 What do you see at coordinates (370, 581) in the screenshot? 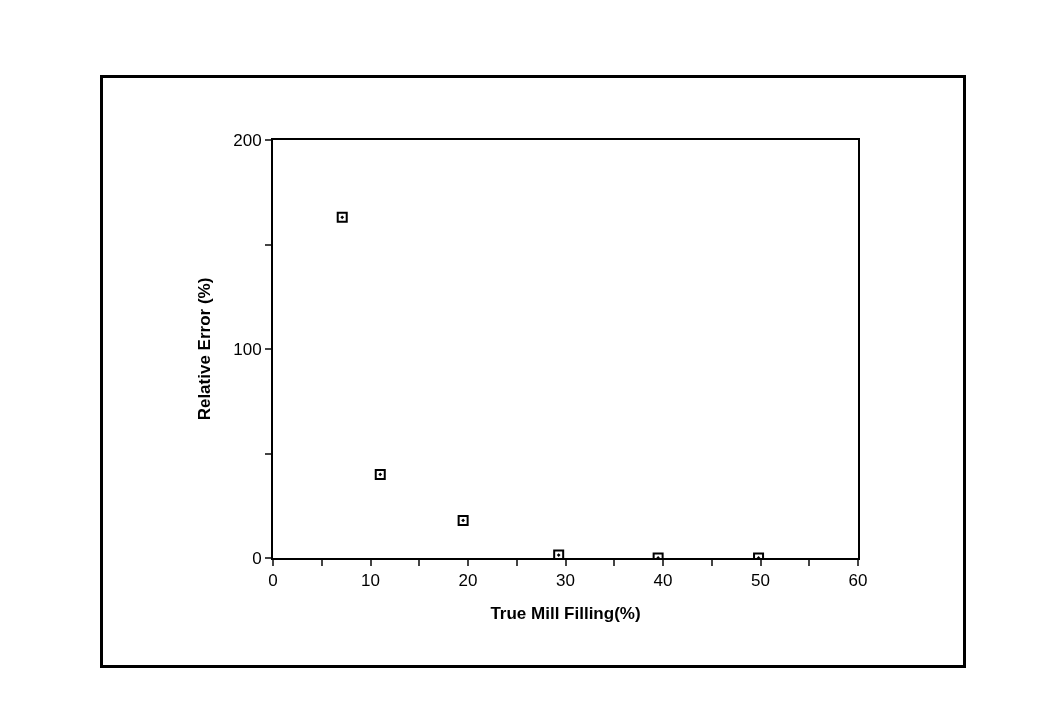
I see `x-tick-label: 10` at bounding box center [370, 581].